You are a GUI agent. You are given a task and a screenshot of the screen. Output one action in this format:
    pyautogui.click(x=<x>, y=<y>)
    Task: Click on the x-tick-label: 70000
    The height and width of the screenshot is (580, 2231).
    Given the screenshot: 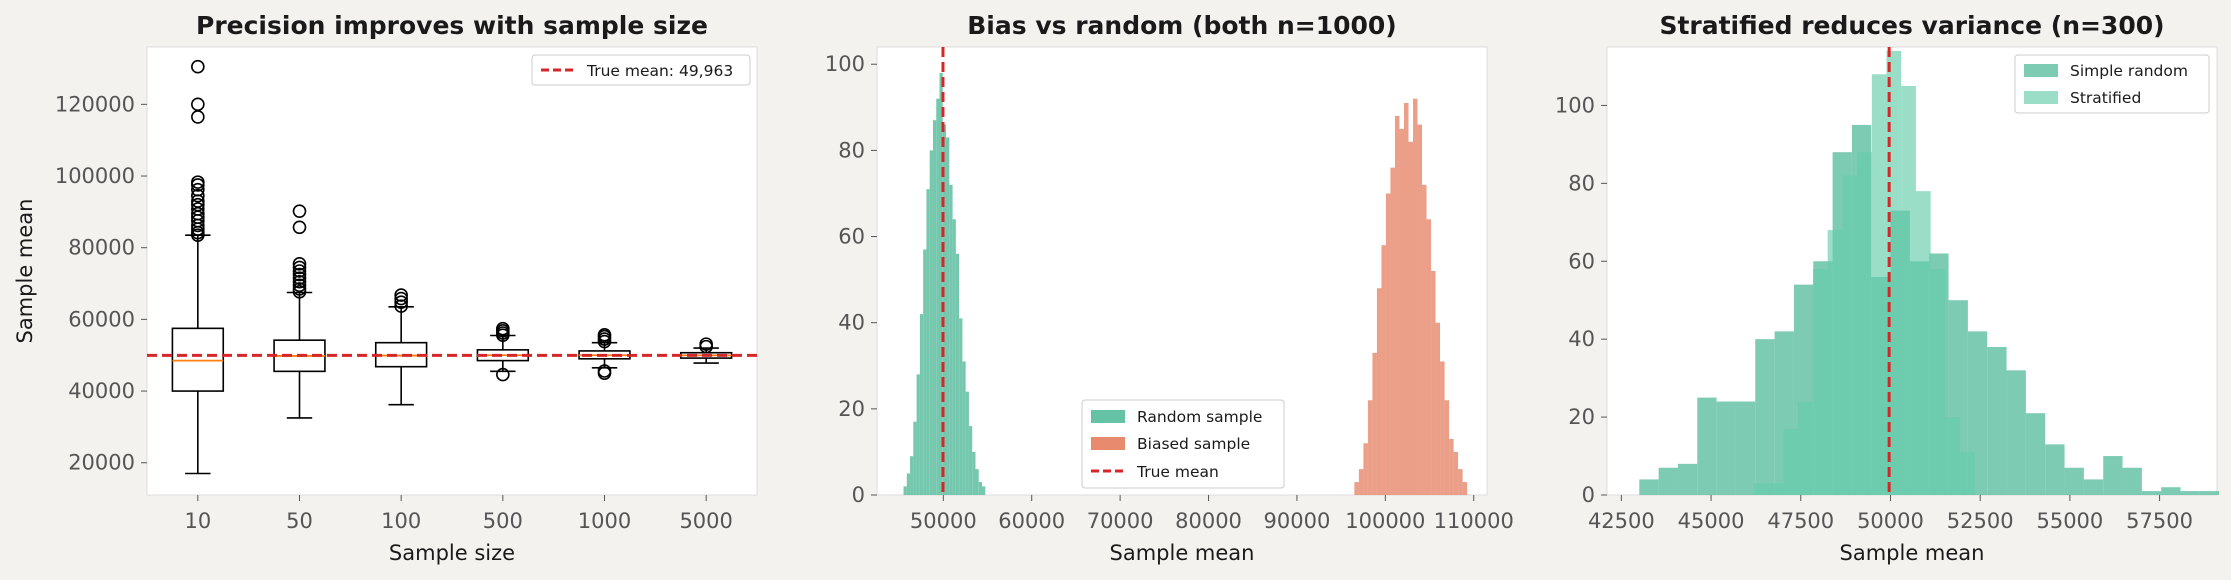 What is the action you would take?
    pyautogui.click(x=1120, y=521)
    